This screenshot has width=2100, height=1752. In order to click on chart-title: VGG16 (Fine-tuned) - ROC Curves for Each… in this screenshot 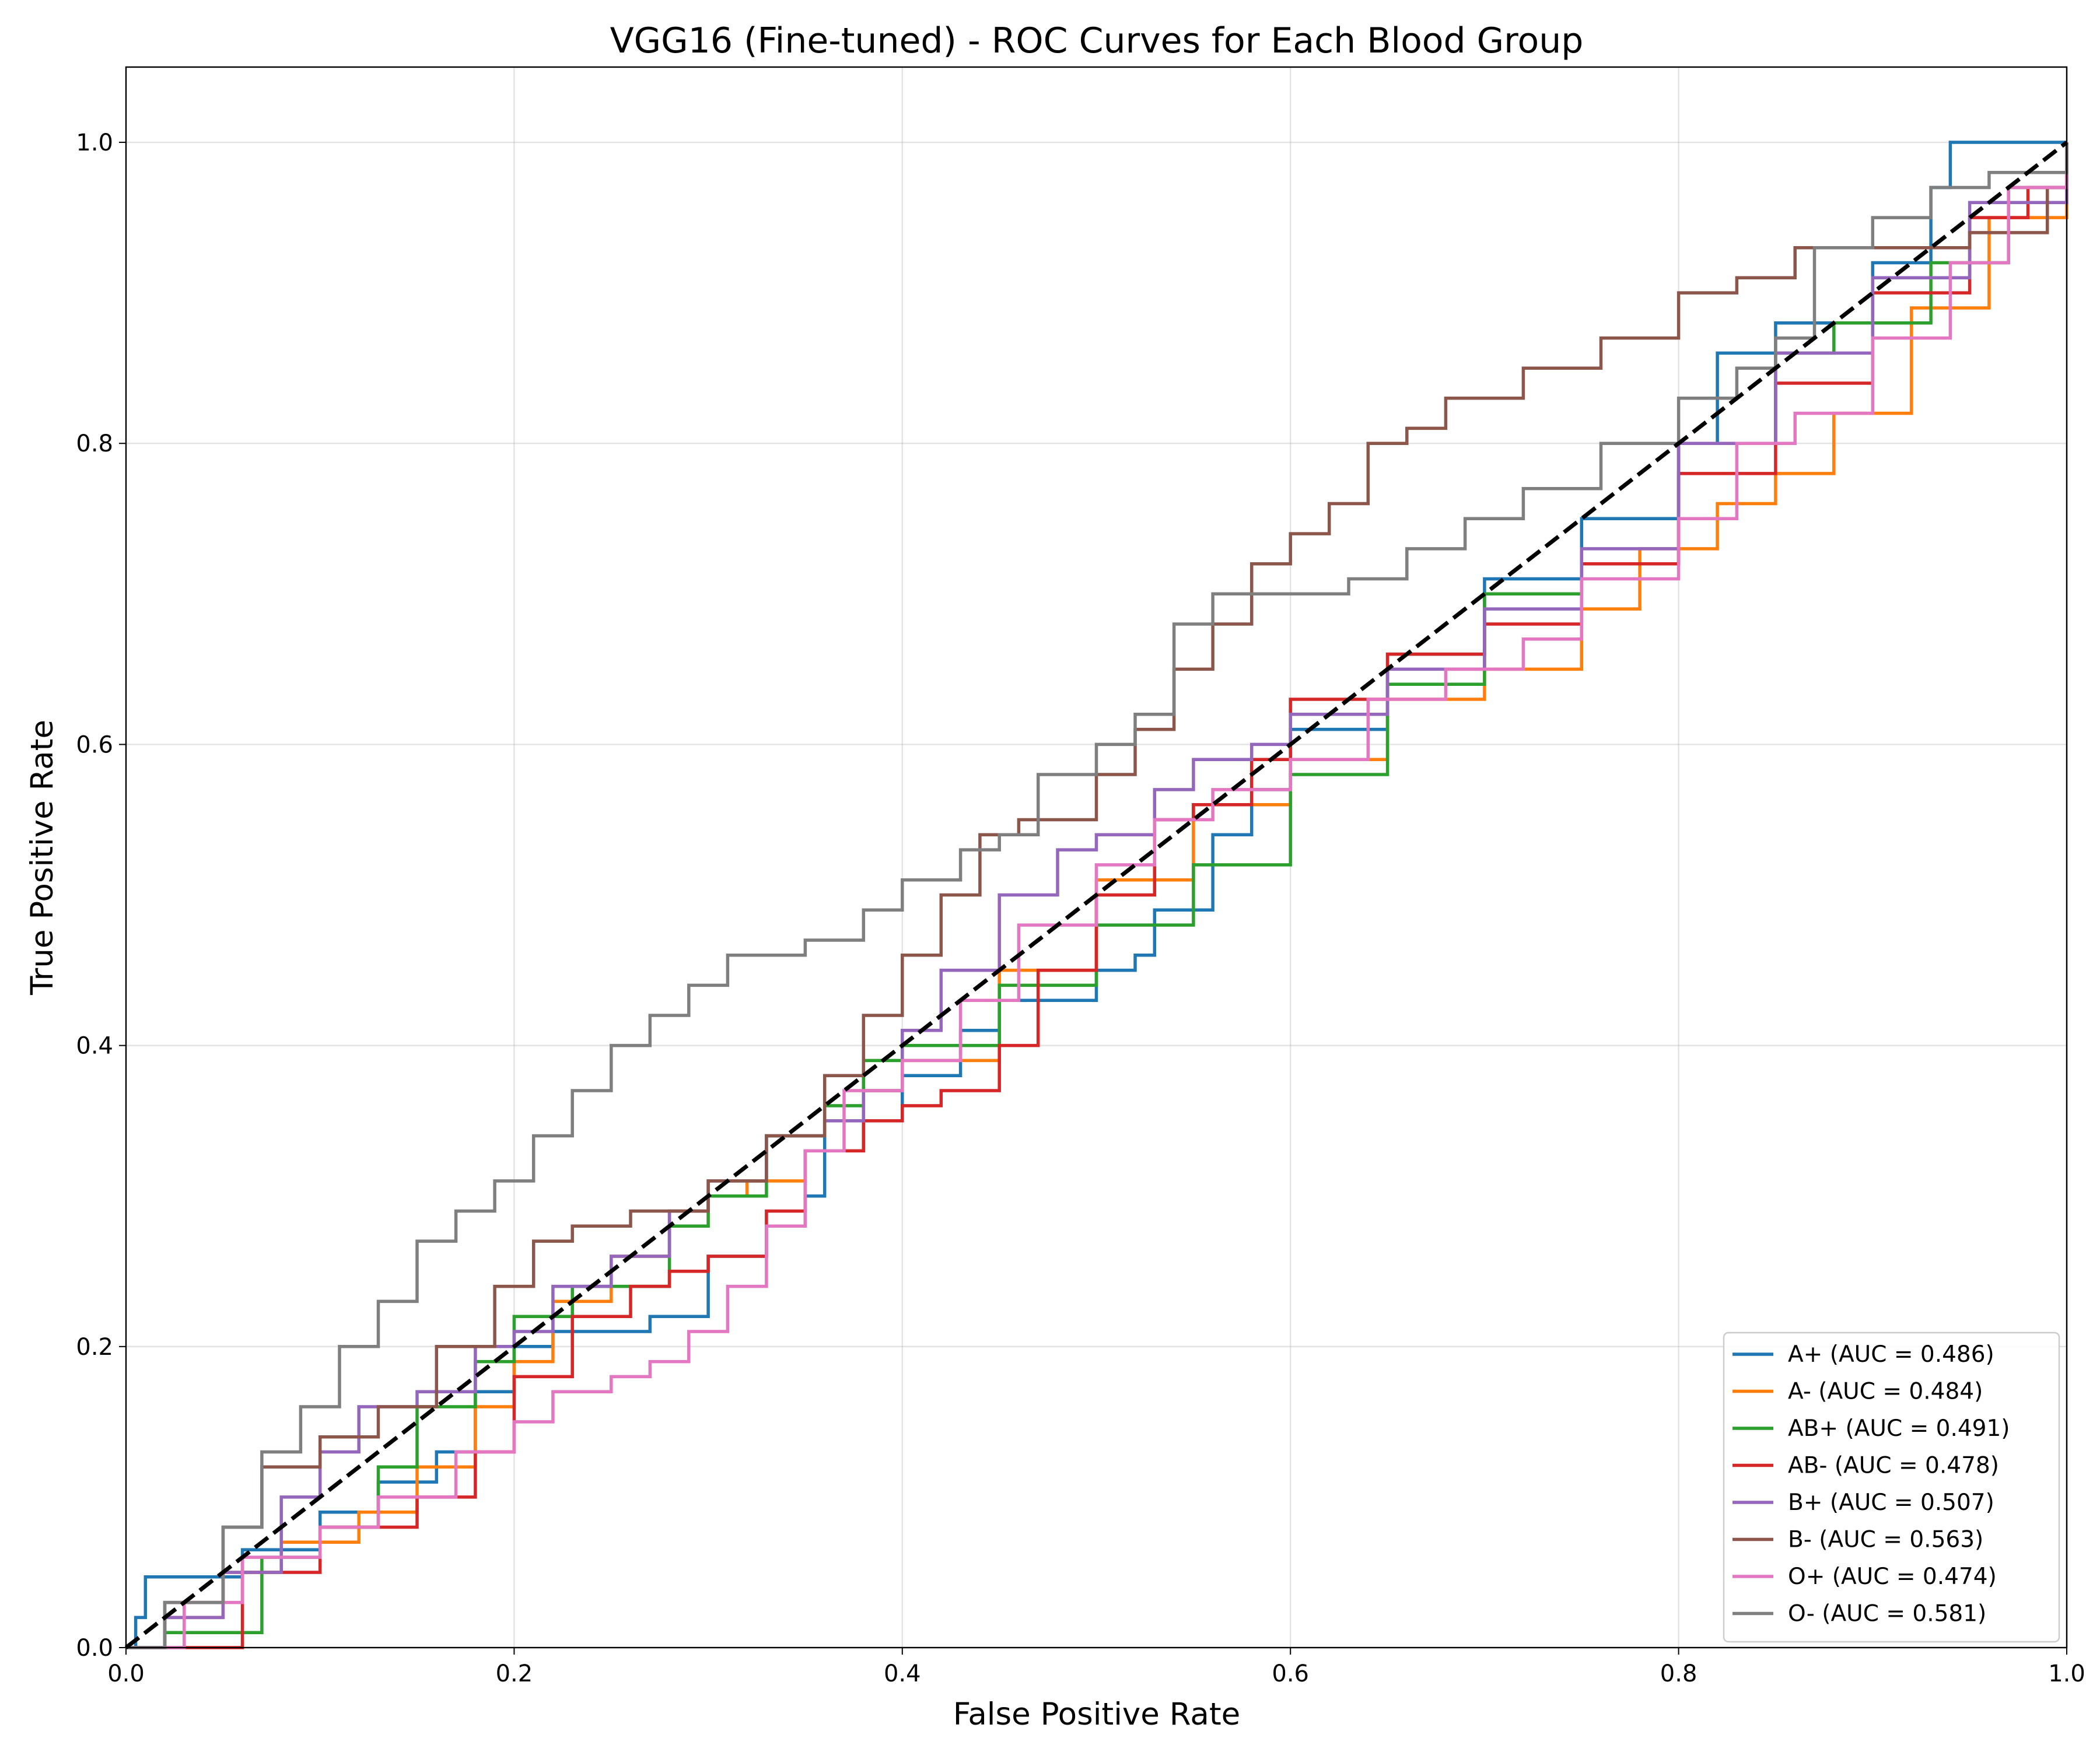, I will do `click(1097, 41)`.